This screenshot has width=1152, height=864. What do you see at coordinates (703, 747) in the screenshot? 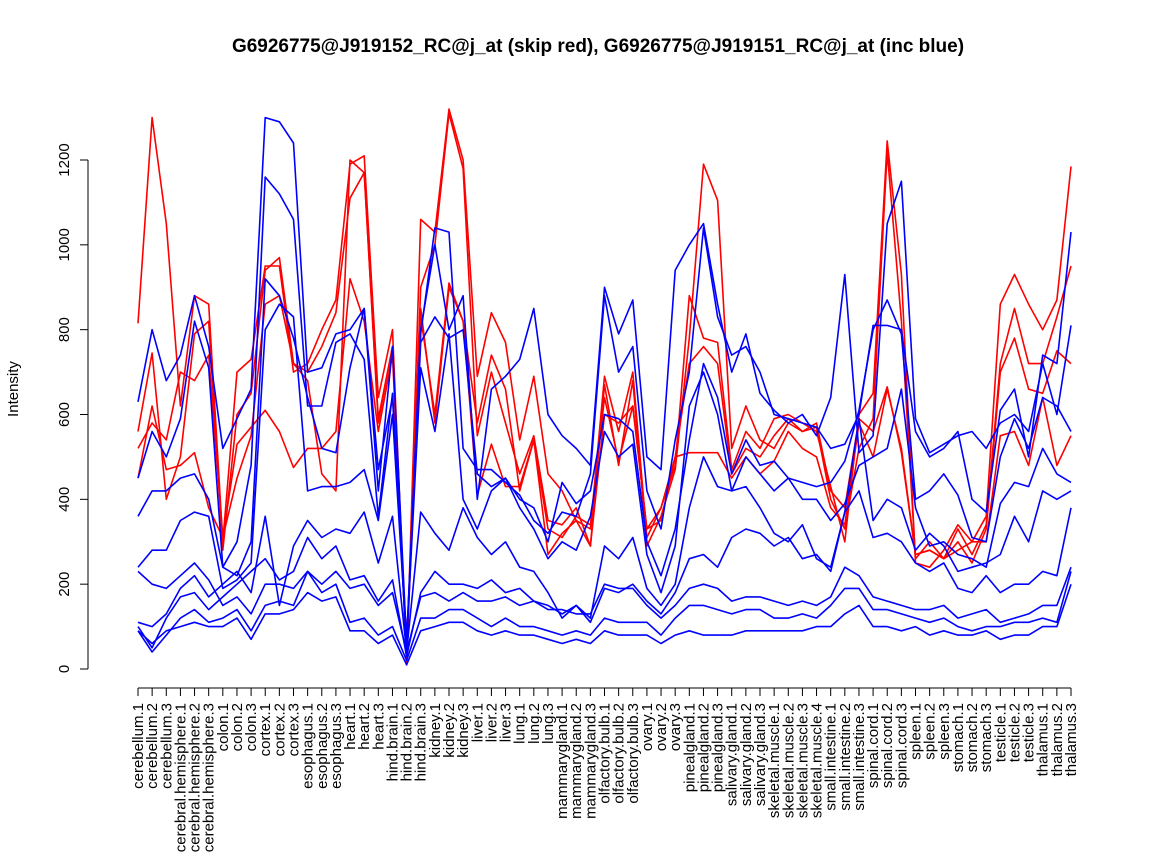
I see `x-tick-label: pinealgland.2` at bounding box center [703, 747].